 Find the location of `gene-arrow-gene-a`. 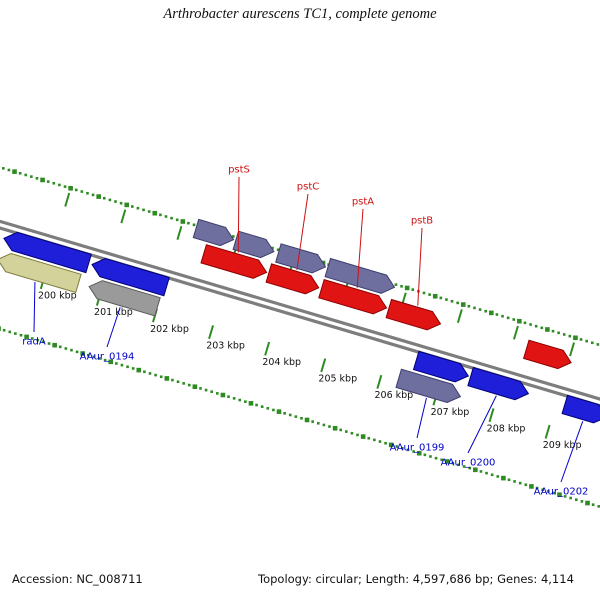

gene-arrow-gene-a is located at coordinates (47, 252).